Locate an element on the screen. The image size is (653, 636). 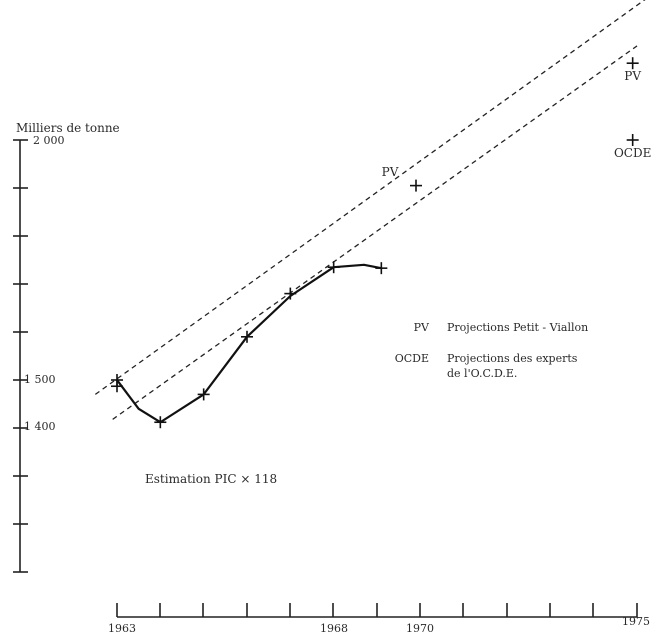
legend-text-ocde: Projections des experts is located at coordinates (512, 358).